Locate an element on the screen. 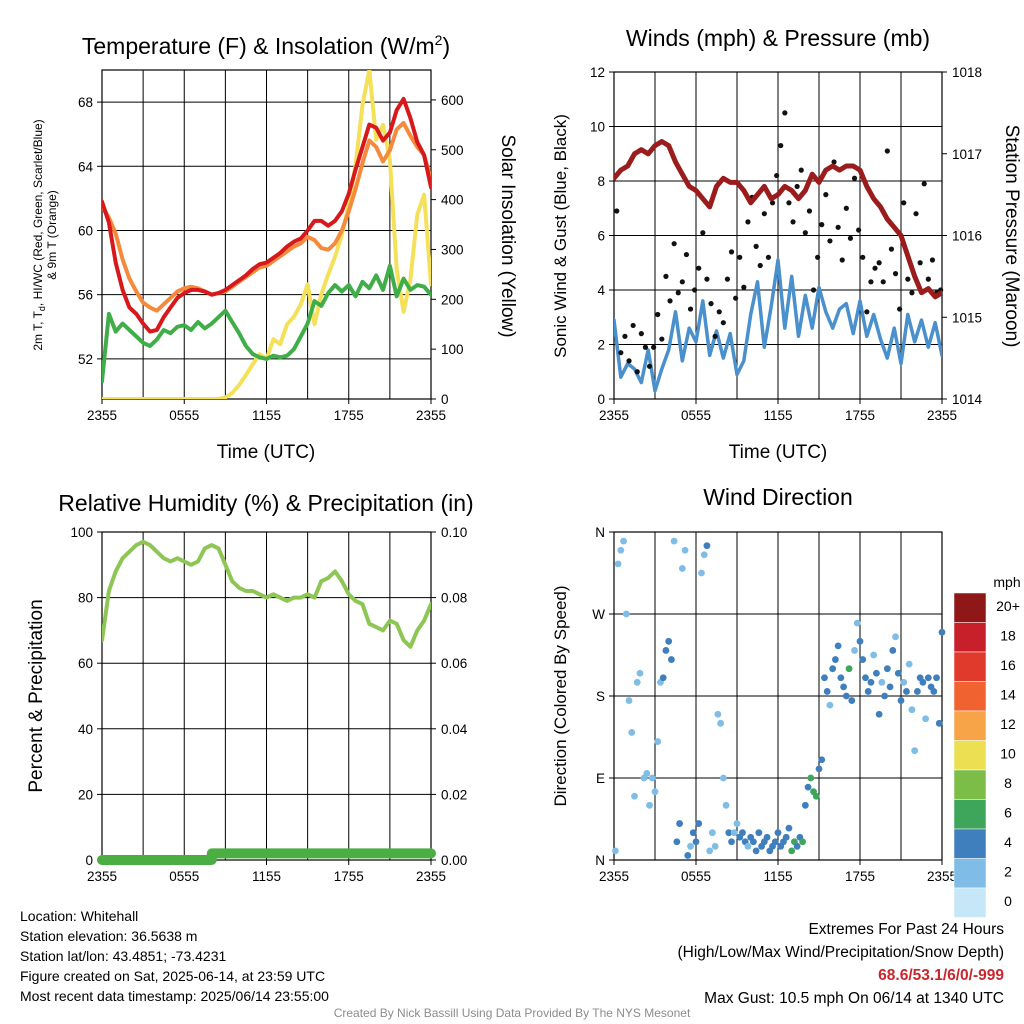  series-line-maroon is located at coordinates (778, 219).